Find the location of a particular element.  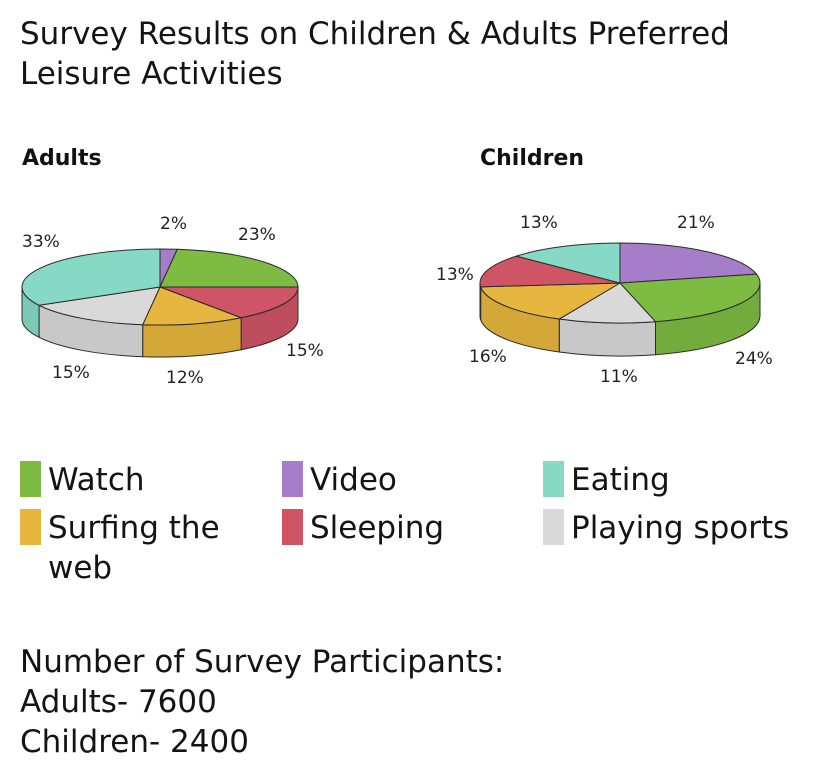

pie-slice-adults-watch is located at coordinates (229, 268).